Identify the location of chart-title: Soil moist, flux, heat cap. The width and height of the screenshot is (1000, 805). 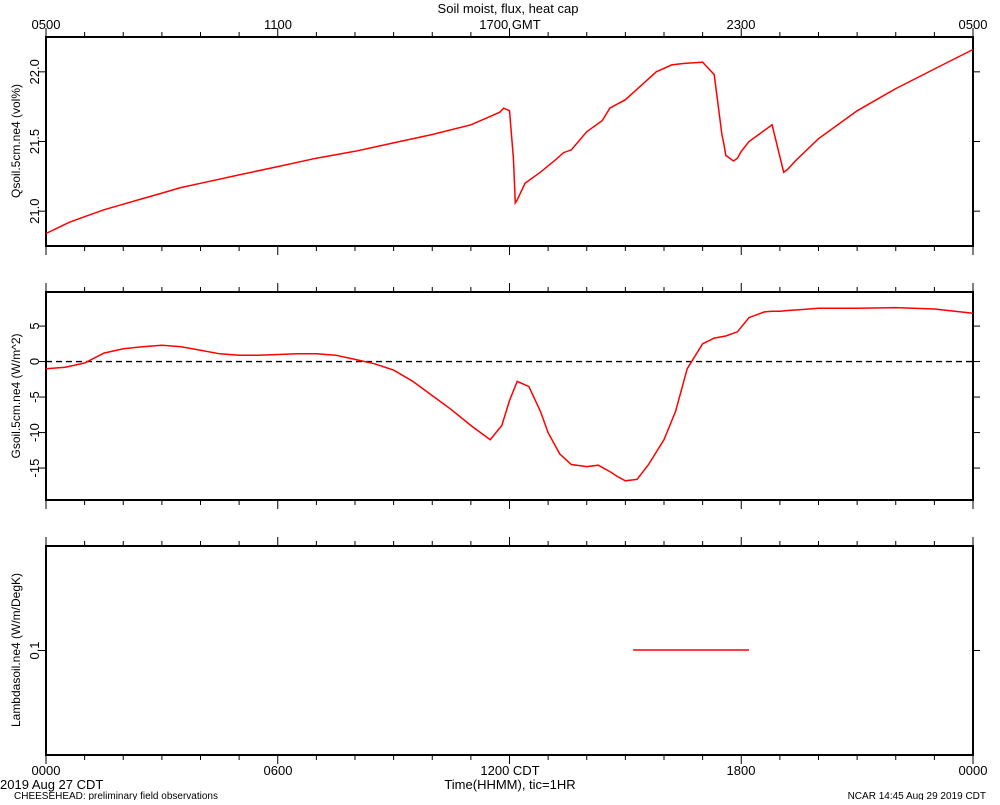
(508, 8).